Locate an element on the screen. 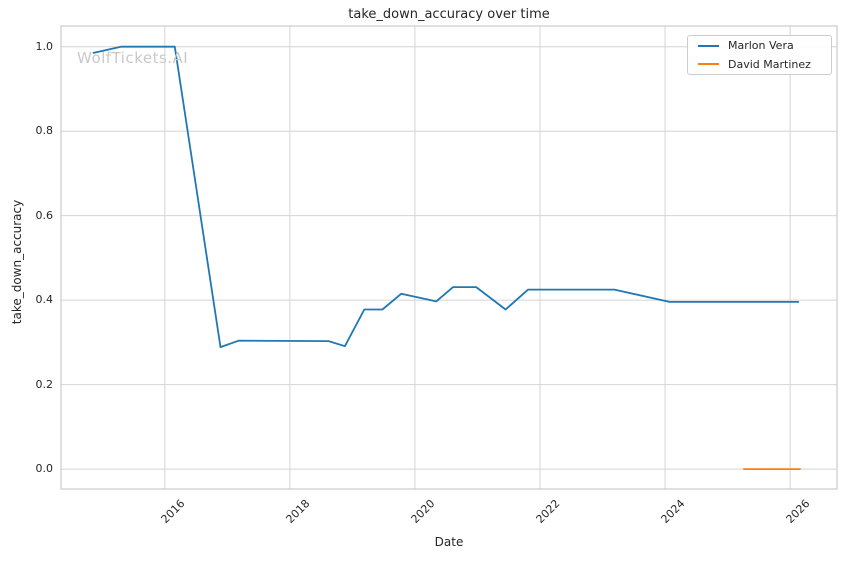  legend-label: Marlon Vera is located at coordinates (761, 46).